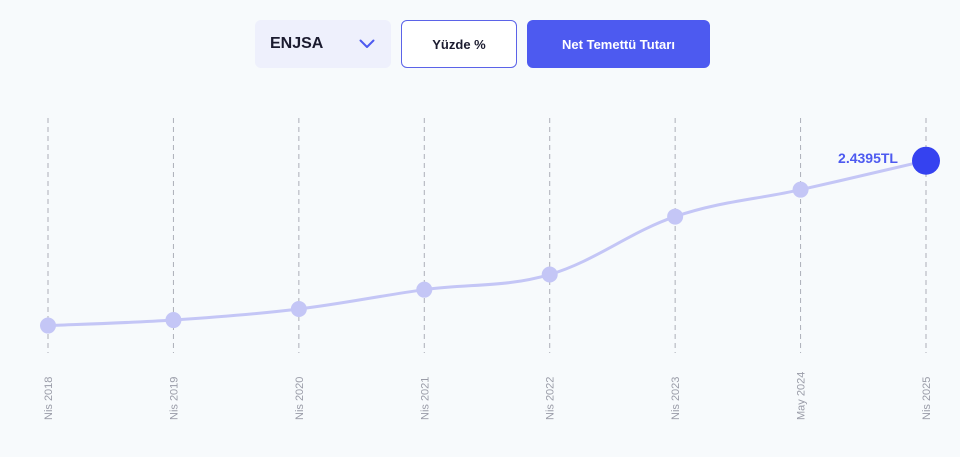  Describe the element at coordinates (367, 44) in the screenshot. I see `chevron-down-icon` at that location.